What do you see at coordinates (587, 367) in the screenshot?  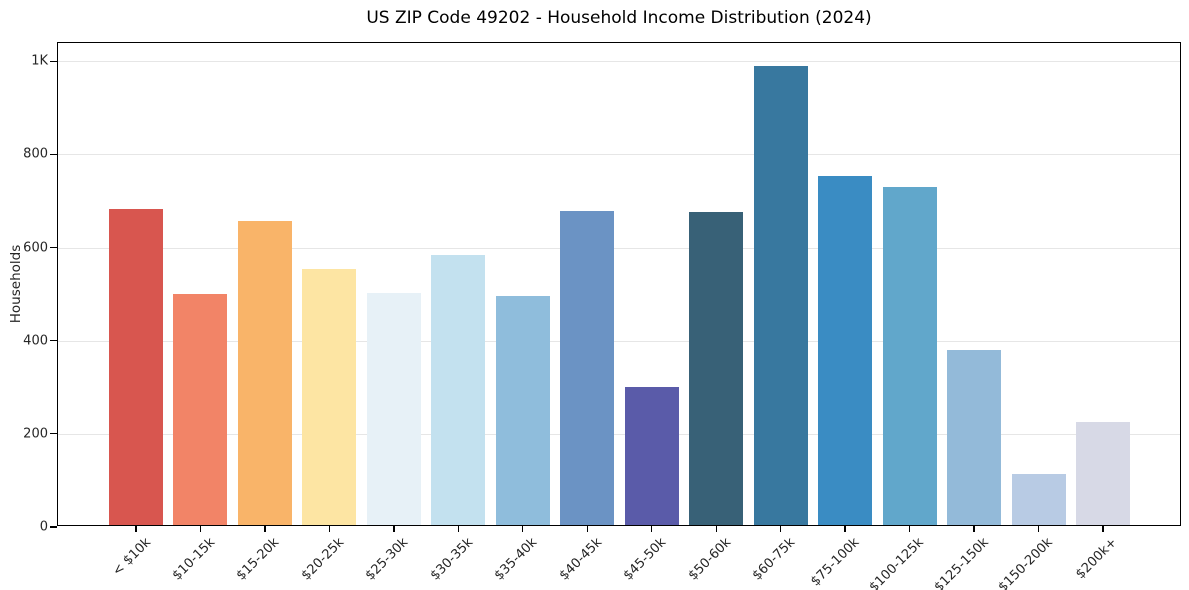 I see `bar-$40-45k` at bounding box center [587, 367].